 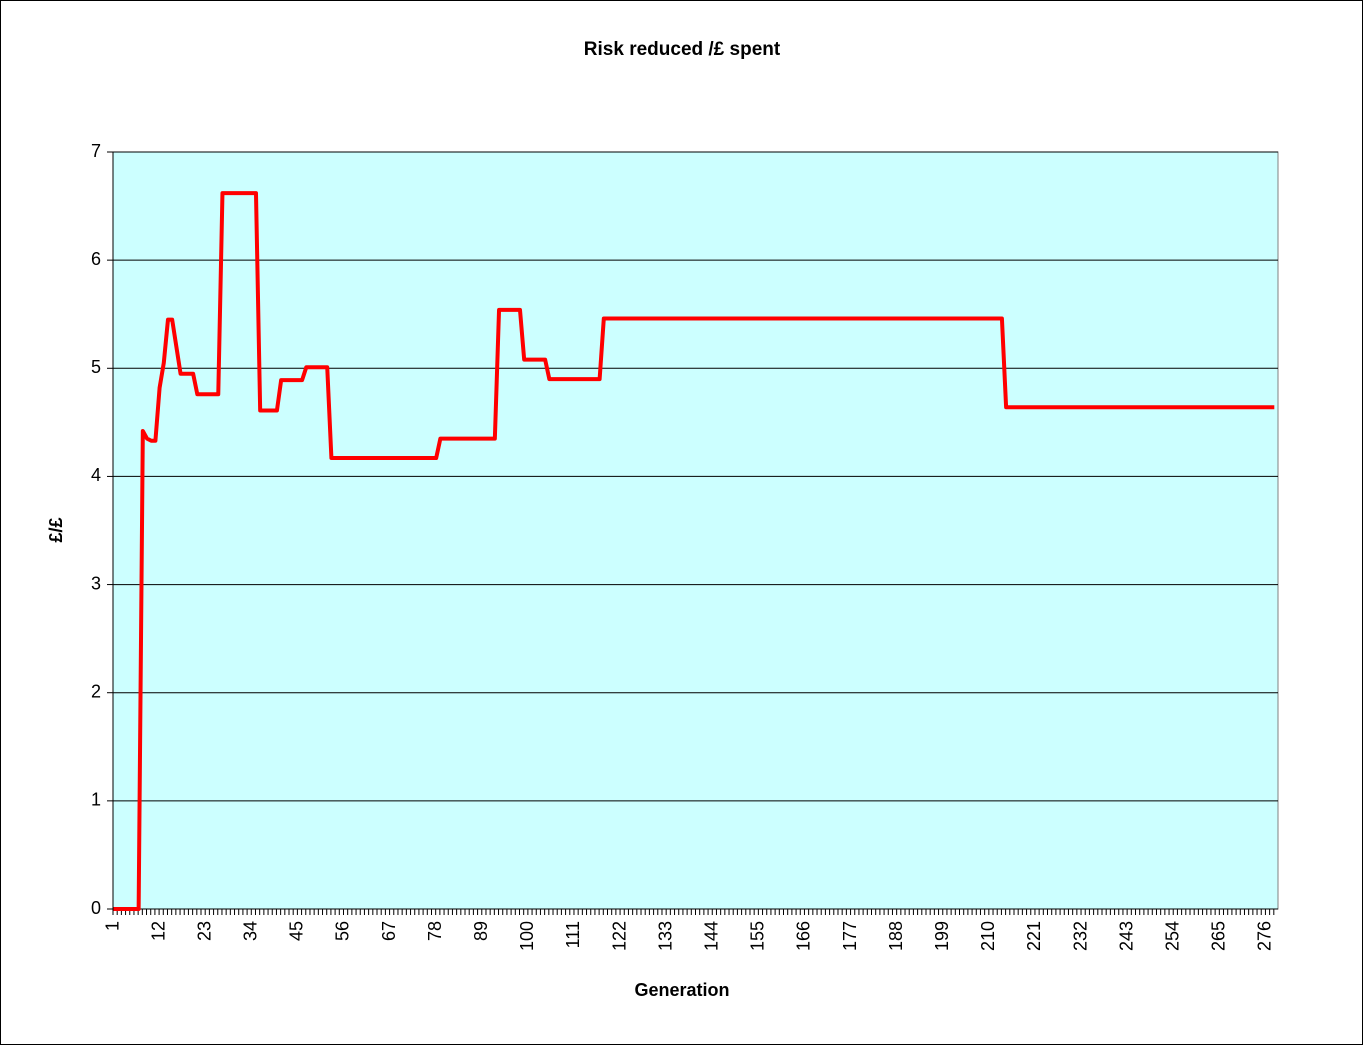 I want to click on x-tick-label: 100, so click(x=527, y=936).